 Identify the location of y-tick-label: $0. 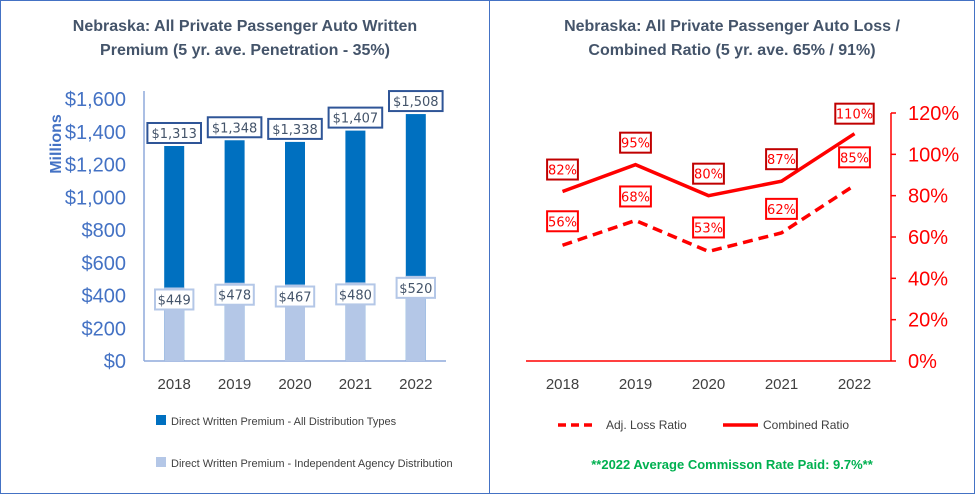
(115, 362).